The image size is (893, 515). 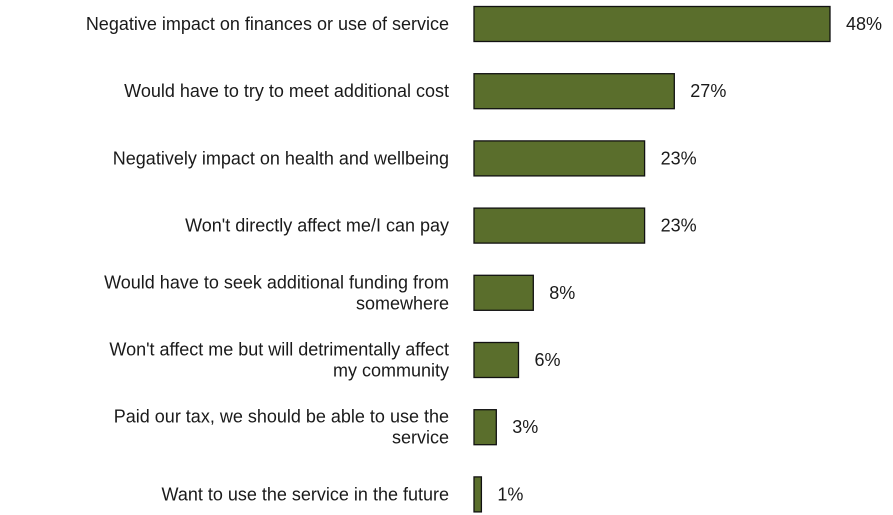 What do you see at coordinates (305, 494) in the screenshot?
I see `category-label-8: Want to use the service in the future` at bounding box center [305, 494].